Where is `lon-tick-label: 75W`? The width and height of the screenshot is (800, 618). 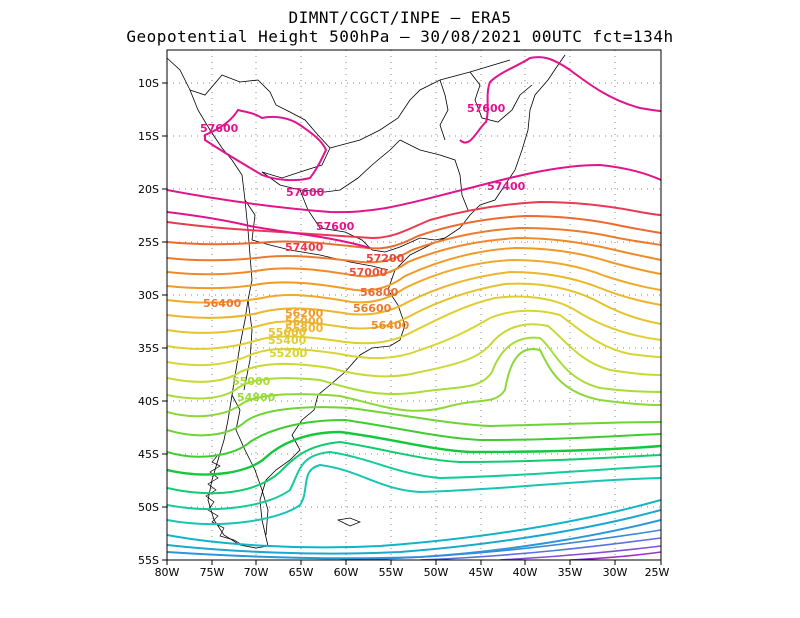
lon-tick-label: 75W is located at coordinates (212, 572).